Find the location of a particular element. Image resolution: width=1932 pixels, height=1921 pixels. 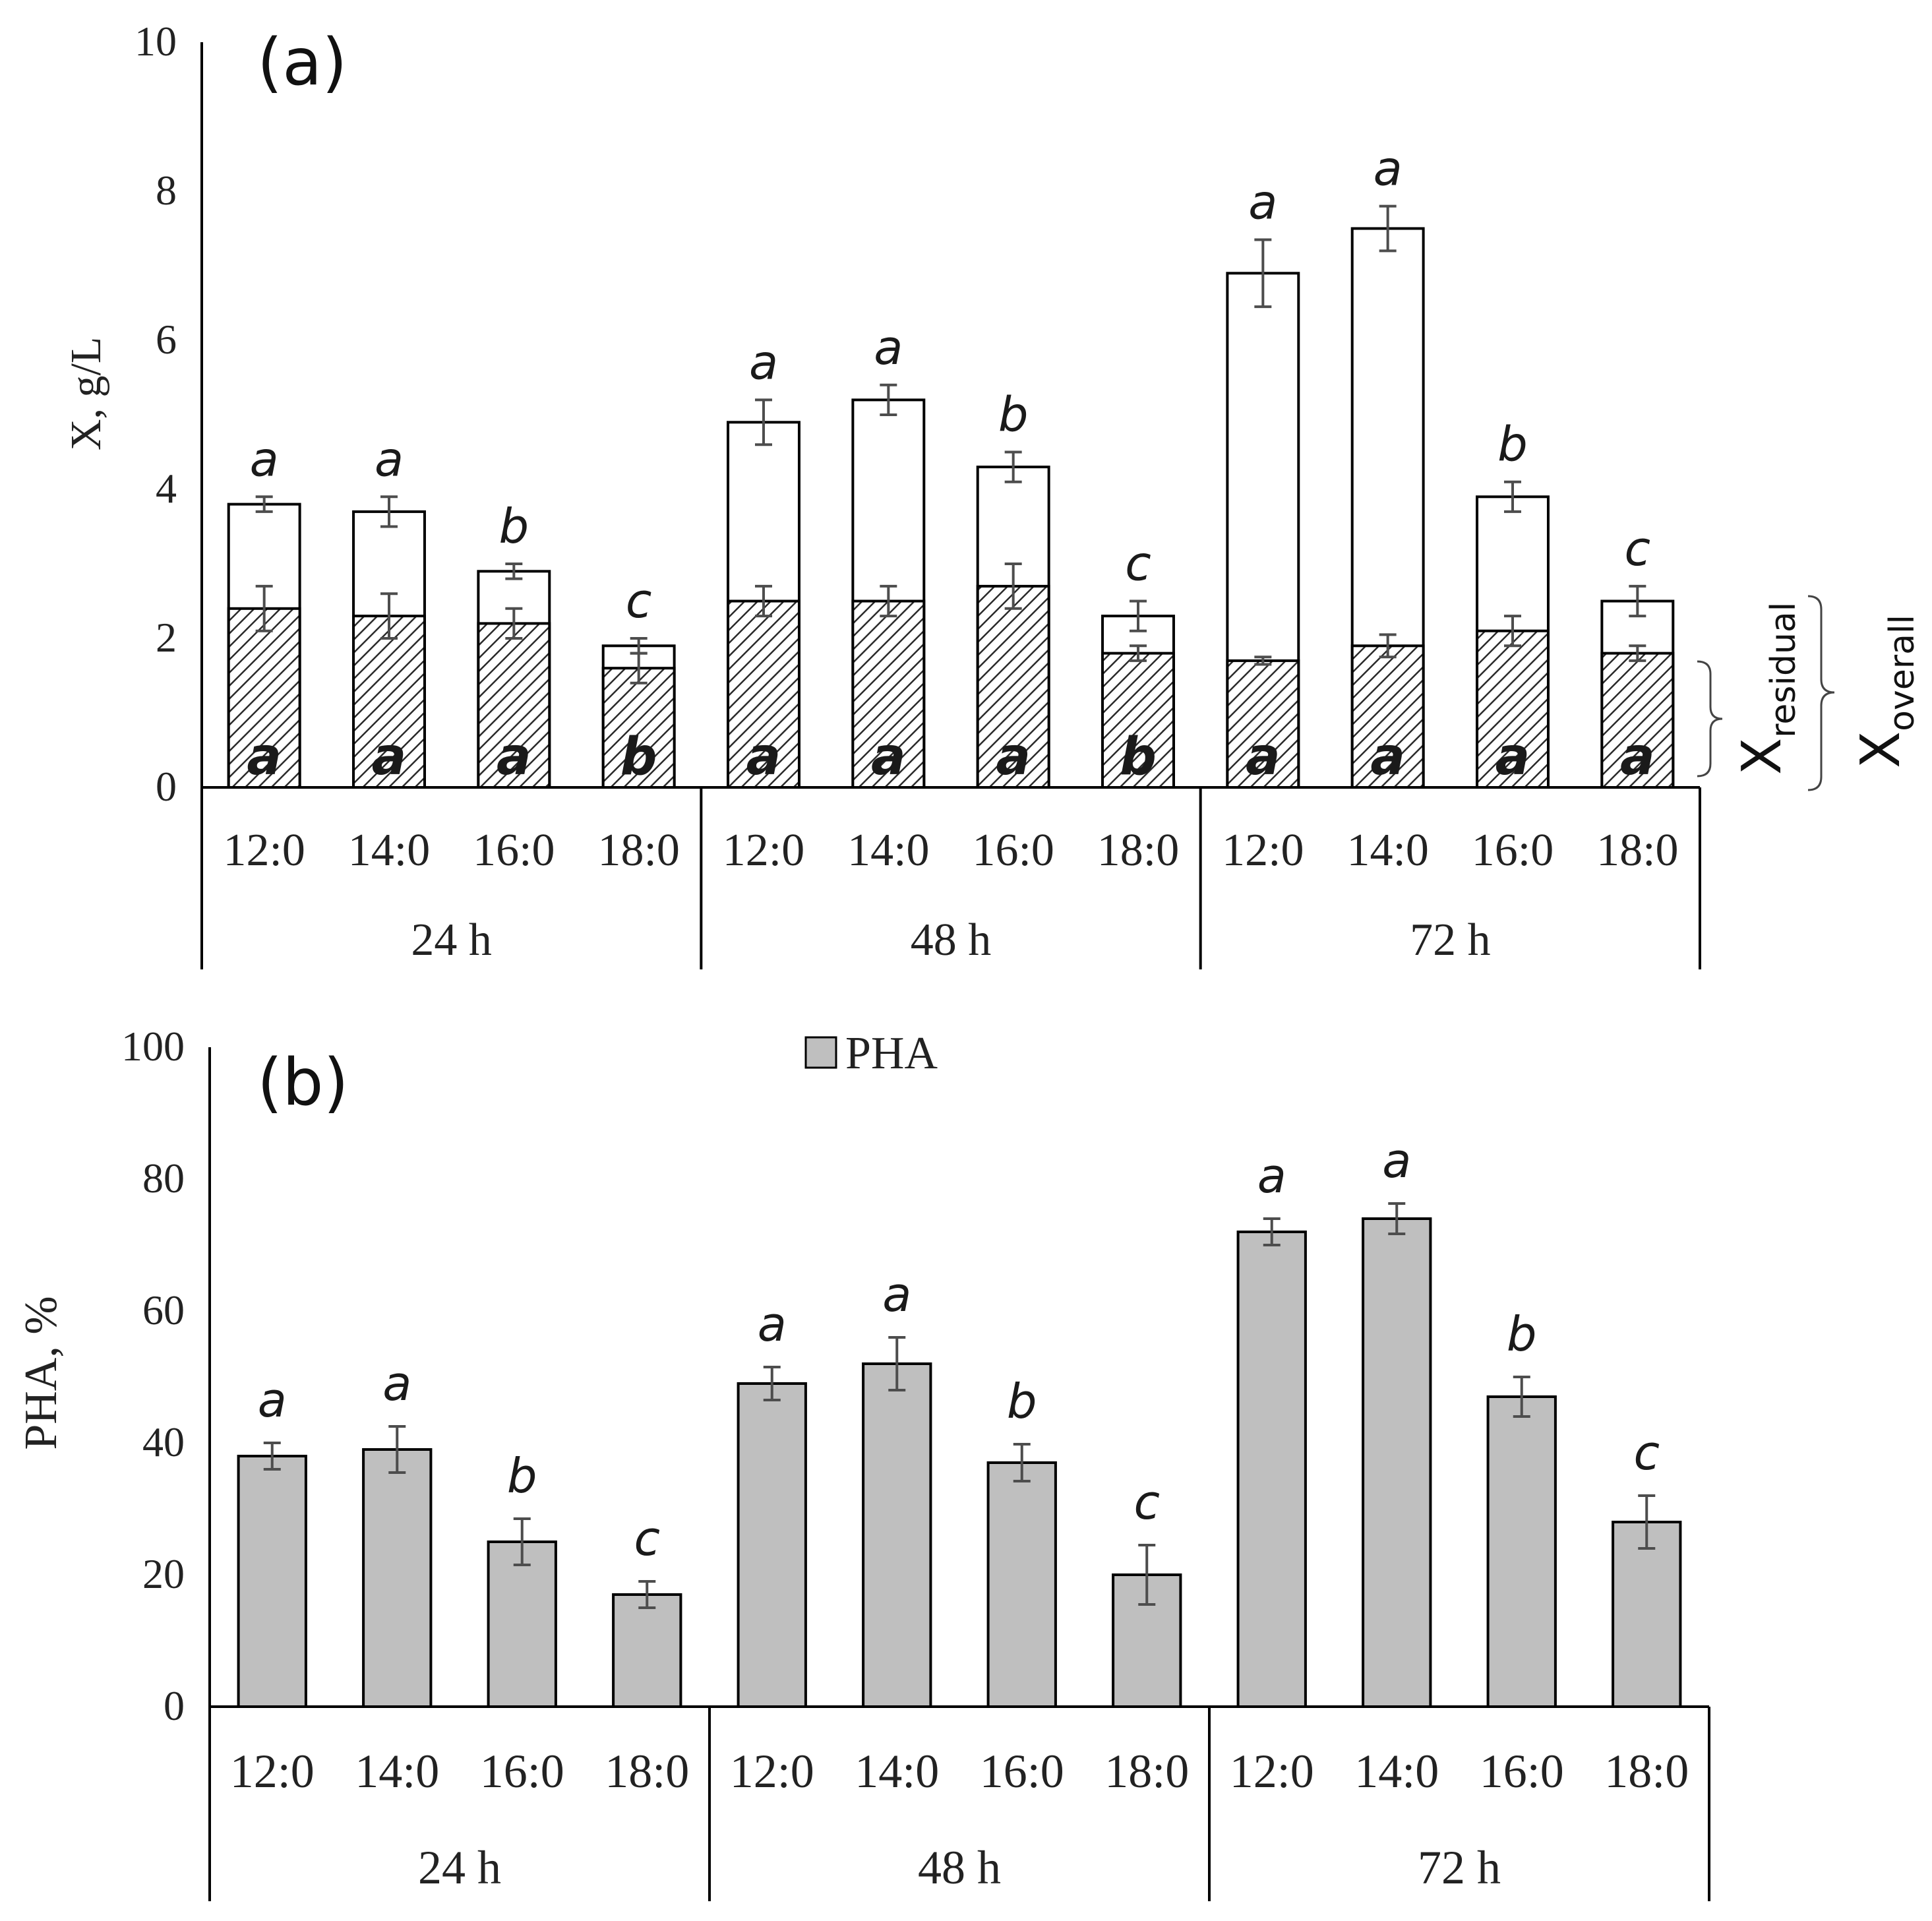

svg-text: Xresidual is located at coordinates (1767, 688).